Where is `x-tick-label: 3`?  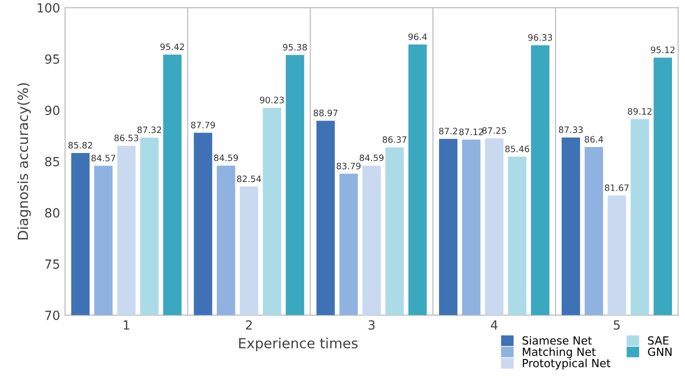
x-tick-label: 3 is located at coordinates (371, 325).